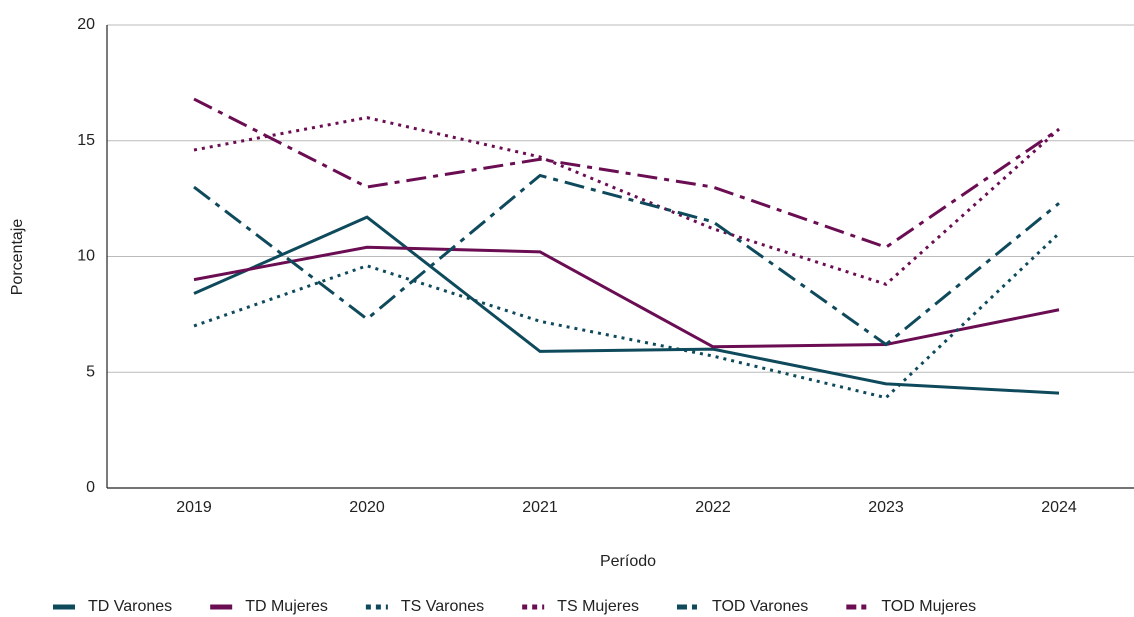 The width and height of the screenshot is (1134, 617). Describe the element at coordinates (130, 606) in the screenshot. I see `legend-label: TD Varones` at that location.